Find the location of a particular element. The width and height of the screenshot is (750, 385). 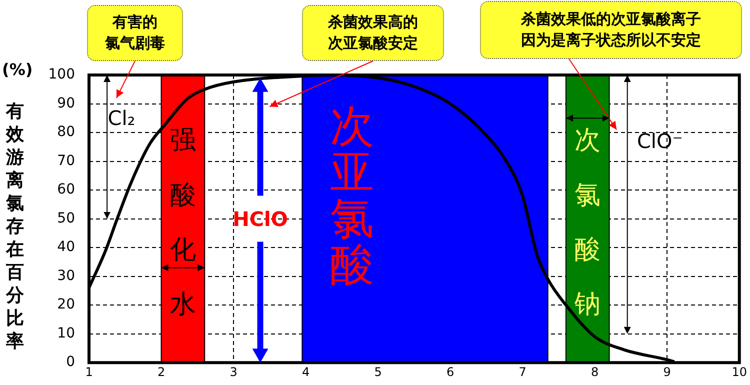

y-tick-label: 70 is located at coordinates (66, 160).